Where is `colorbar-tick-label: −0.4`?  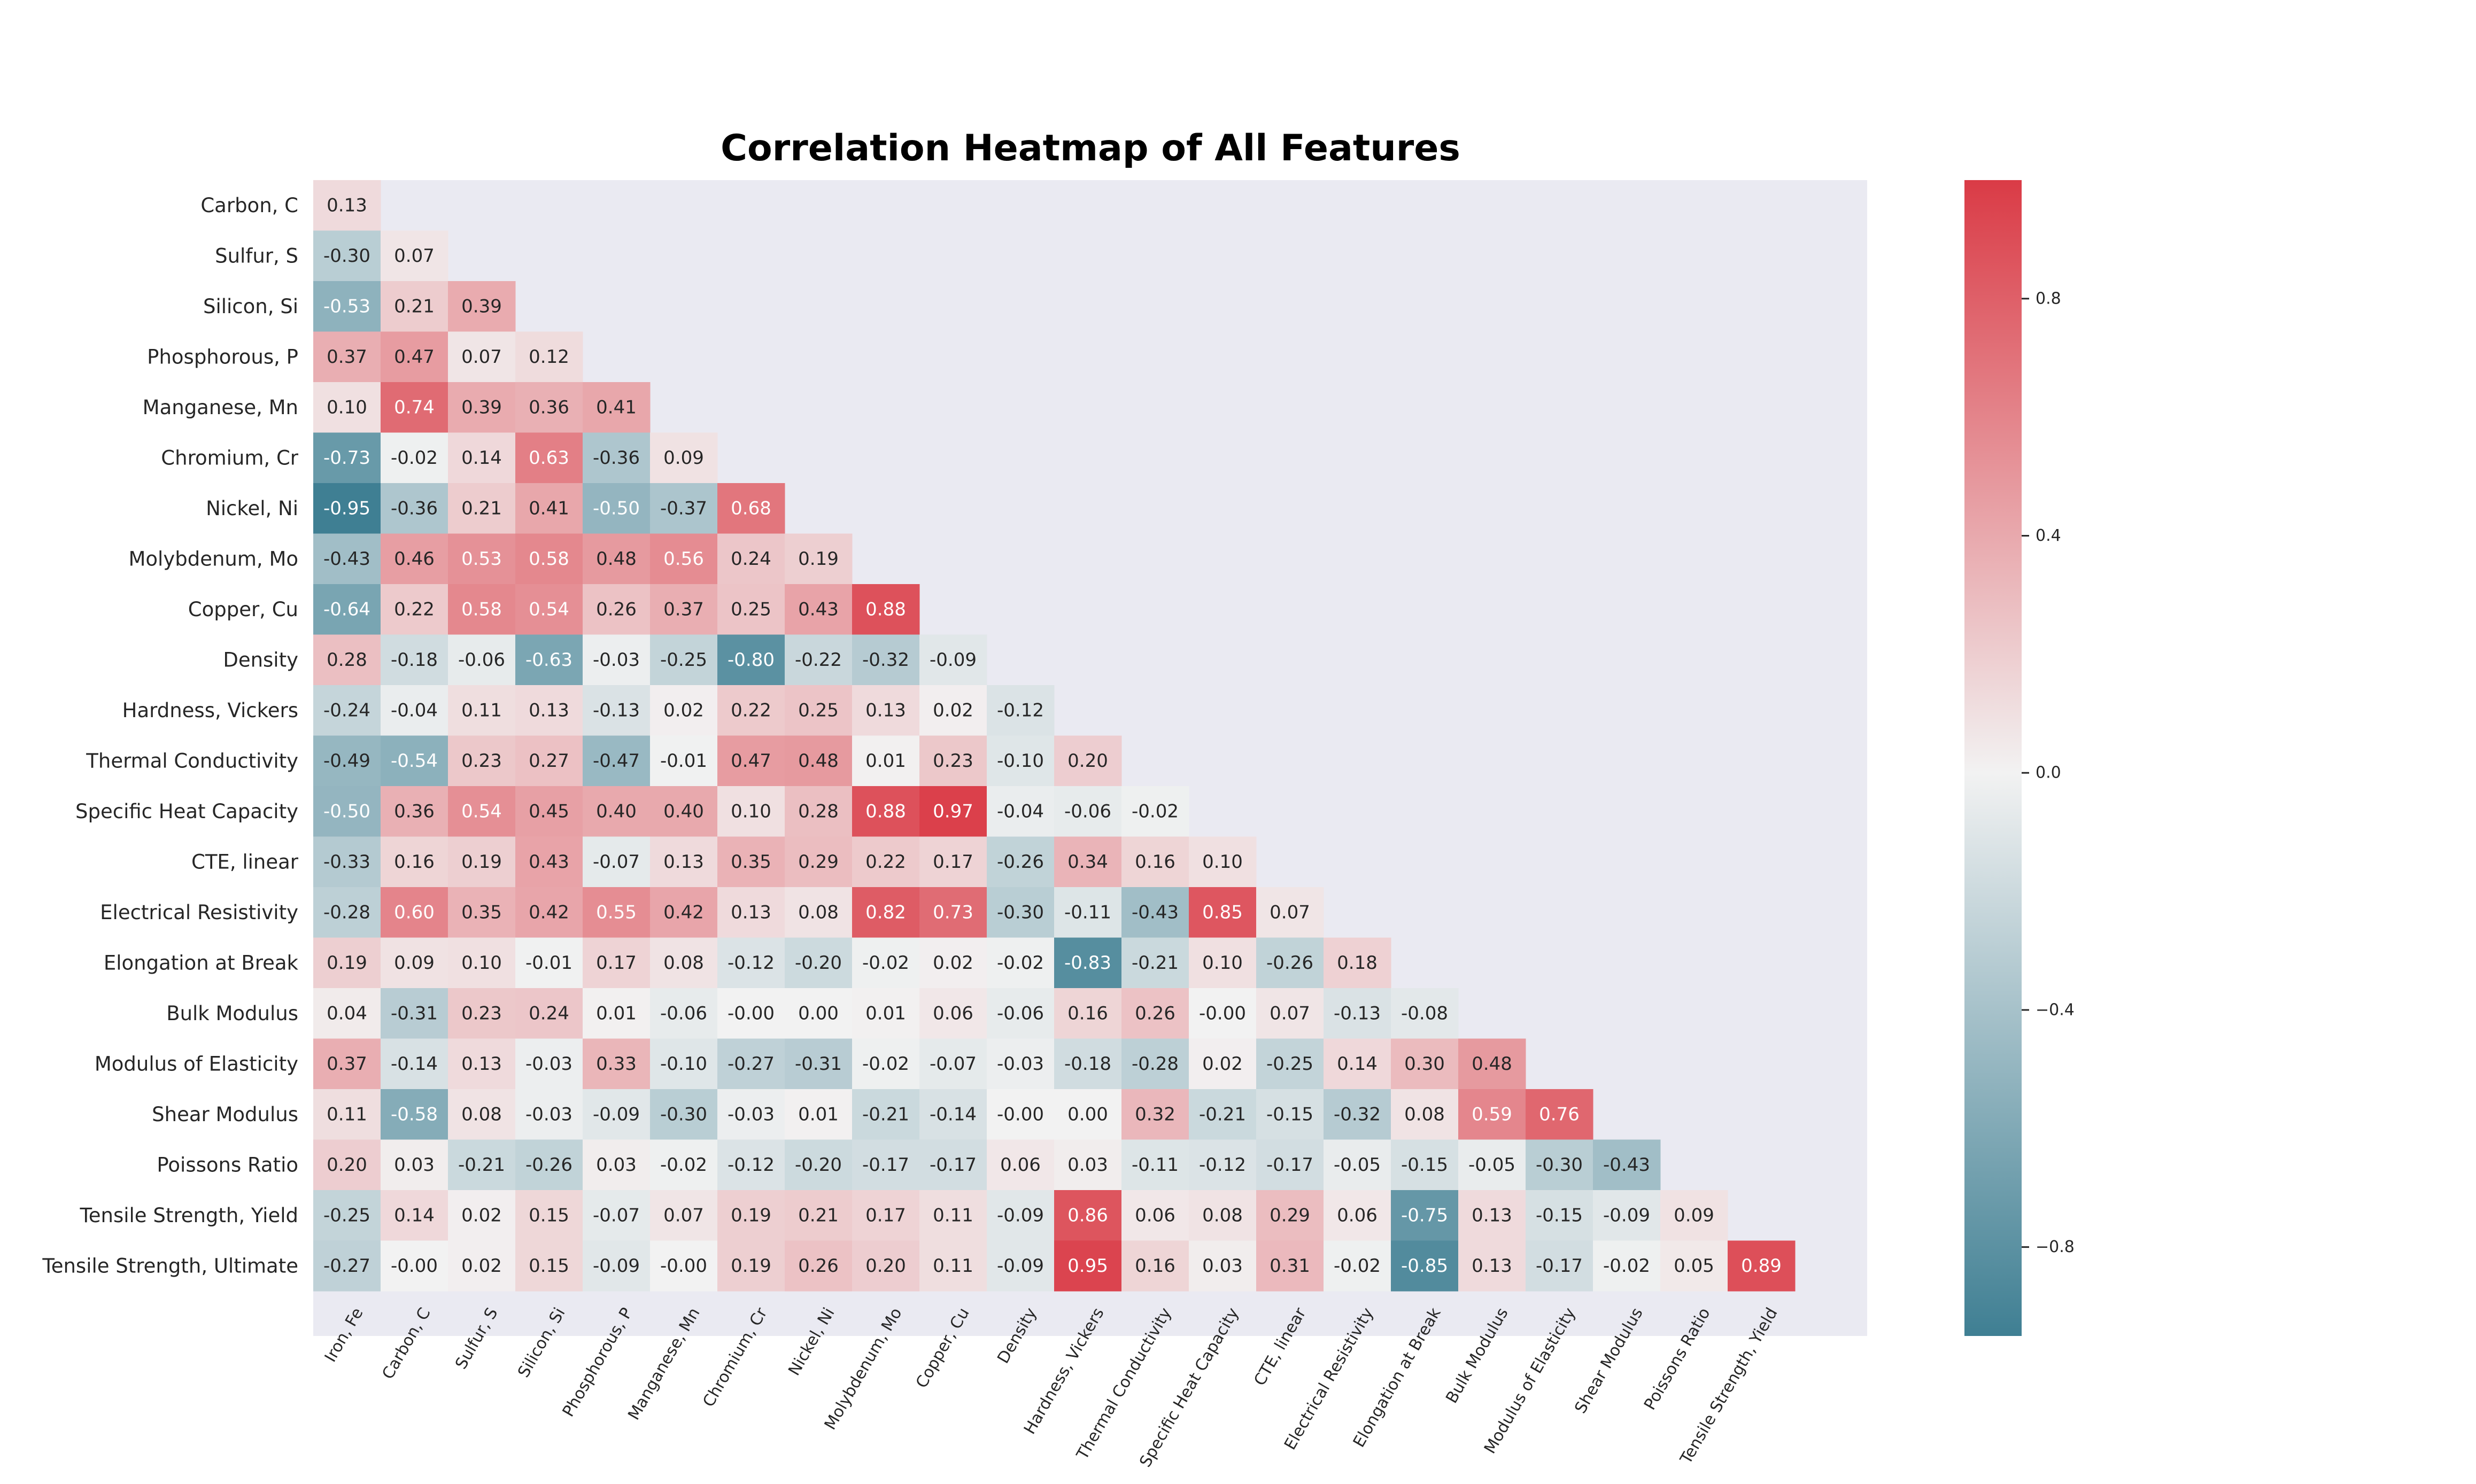
colorbar-tick-label: −0.4 is located at coordinates (2055, 1010).